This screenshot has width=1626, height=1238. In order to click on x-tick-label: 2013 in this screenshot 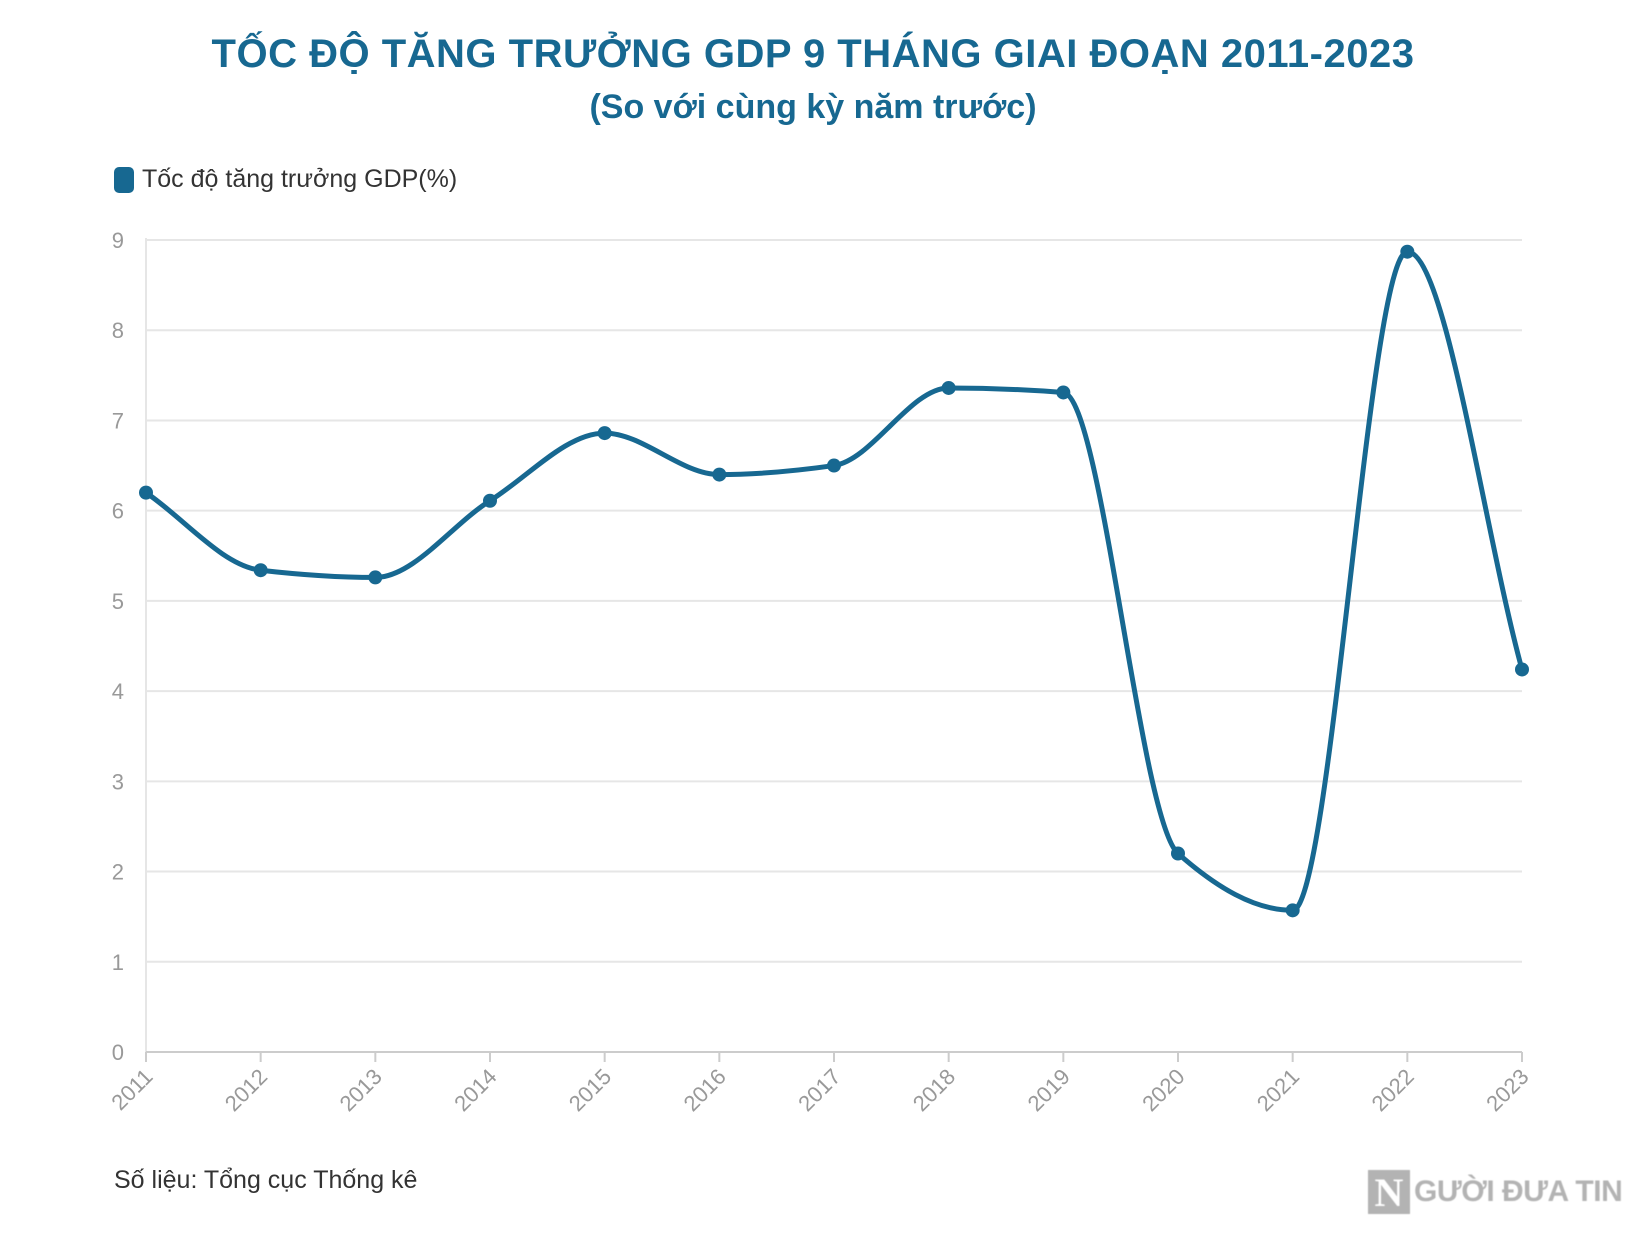, I will do `click(361, 1090)`.